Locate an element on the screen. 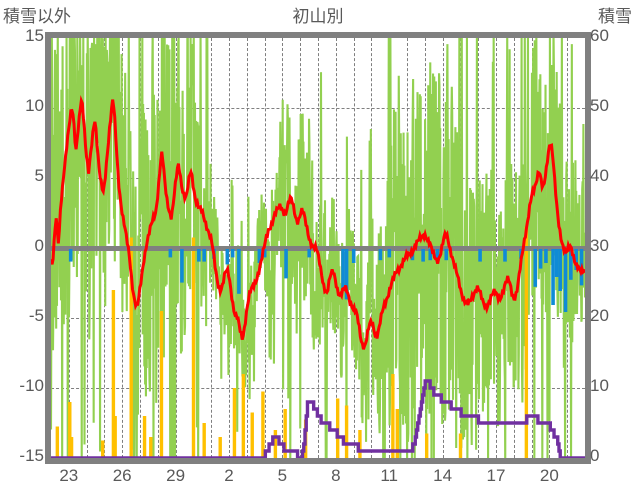 The width and height of the screenshot is (636, 501). right-tick-10: 10 is located at coordinates (599, 385).